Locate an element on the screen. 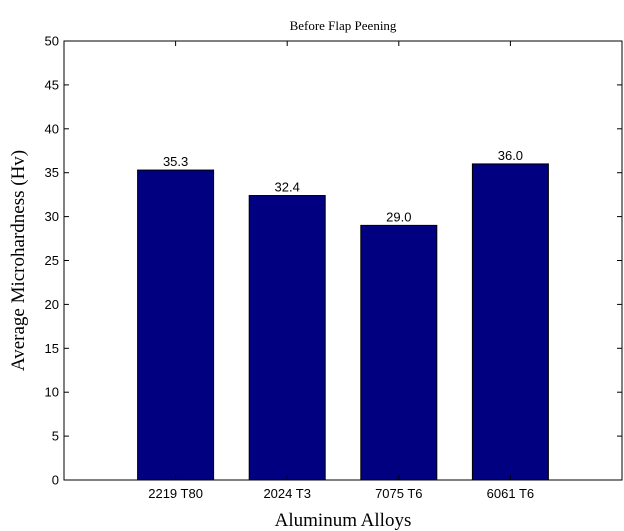 This screenshot has height=531, width=624. y-axis-label: Average Microhardness (Hv) is located at coordinates (18, 260).